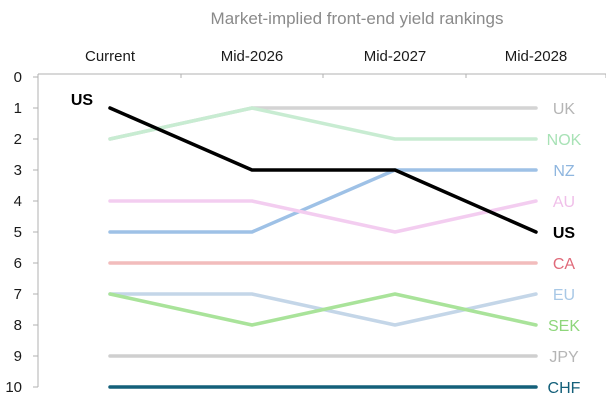 The image size is (606, 402). What do you see at coordinates (323, 309) in the screenshot?
I see `series-line-sek` at bounding box center [323, 309].